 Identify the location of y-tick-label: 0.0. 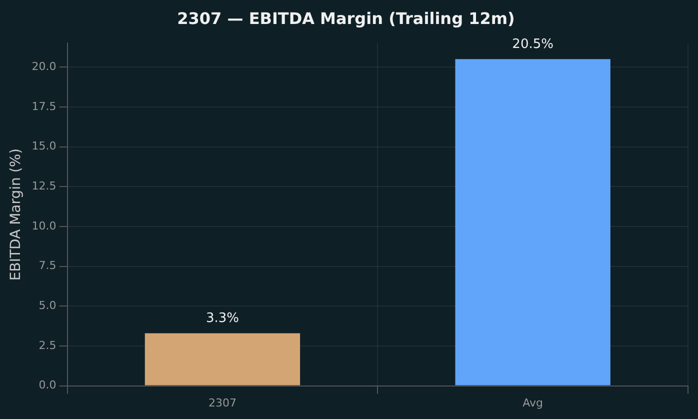
(47, 385).